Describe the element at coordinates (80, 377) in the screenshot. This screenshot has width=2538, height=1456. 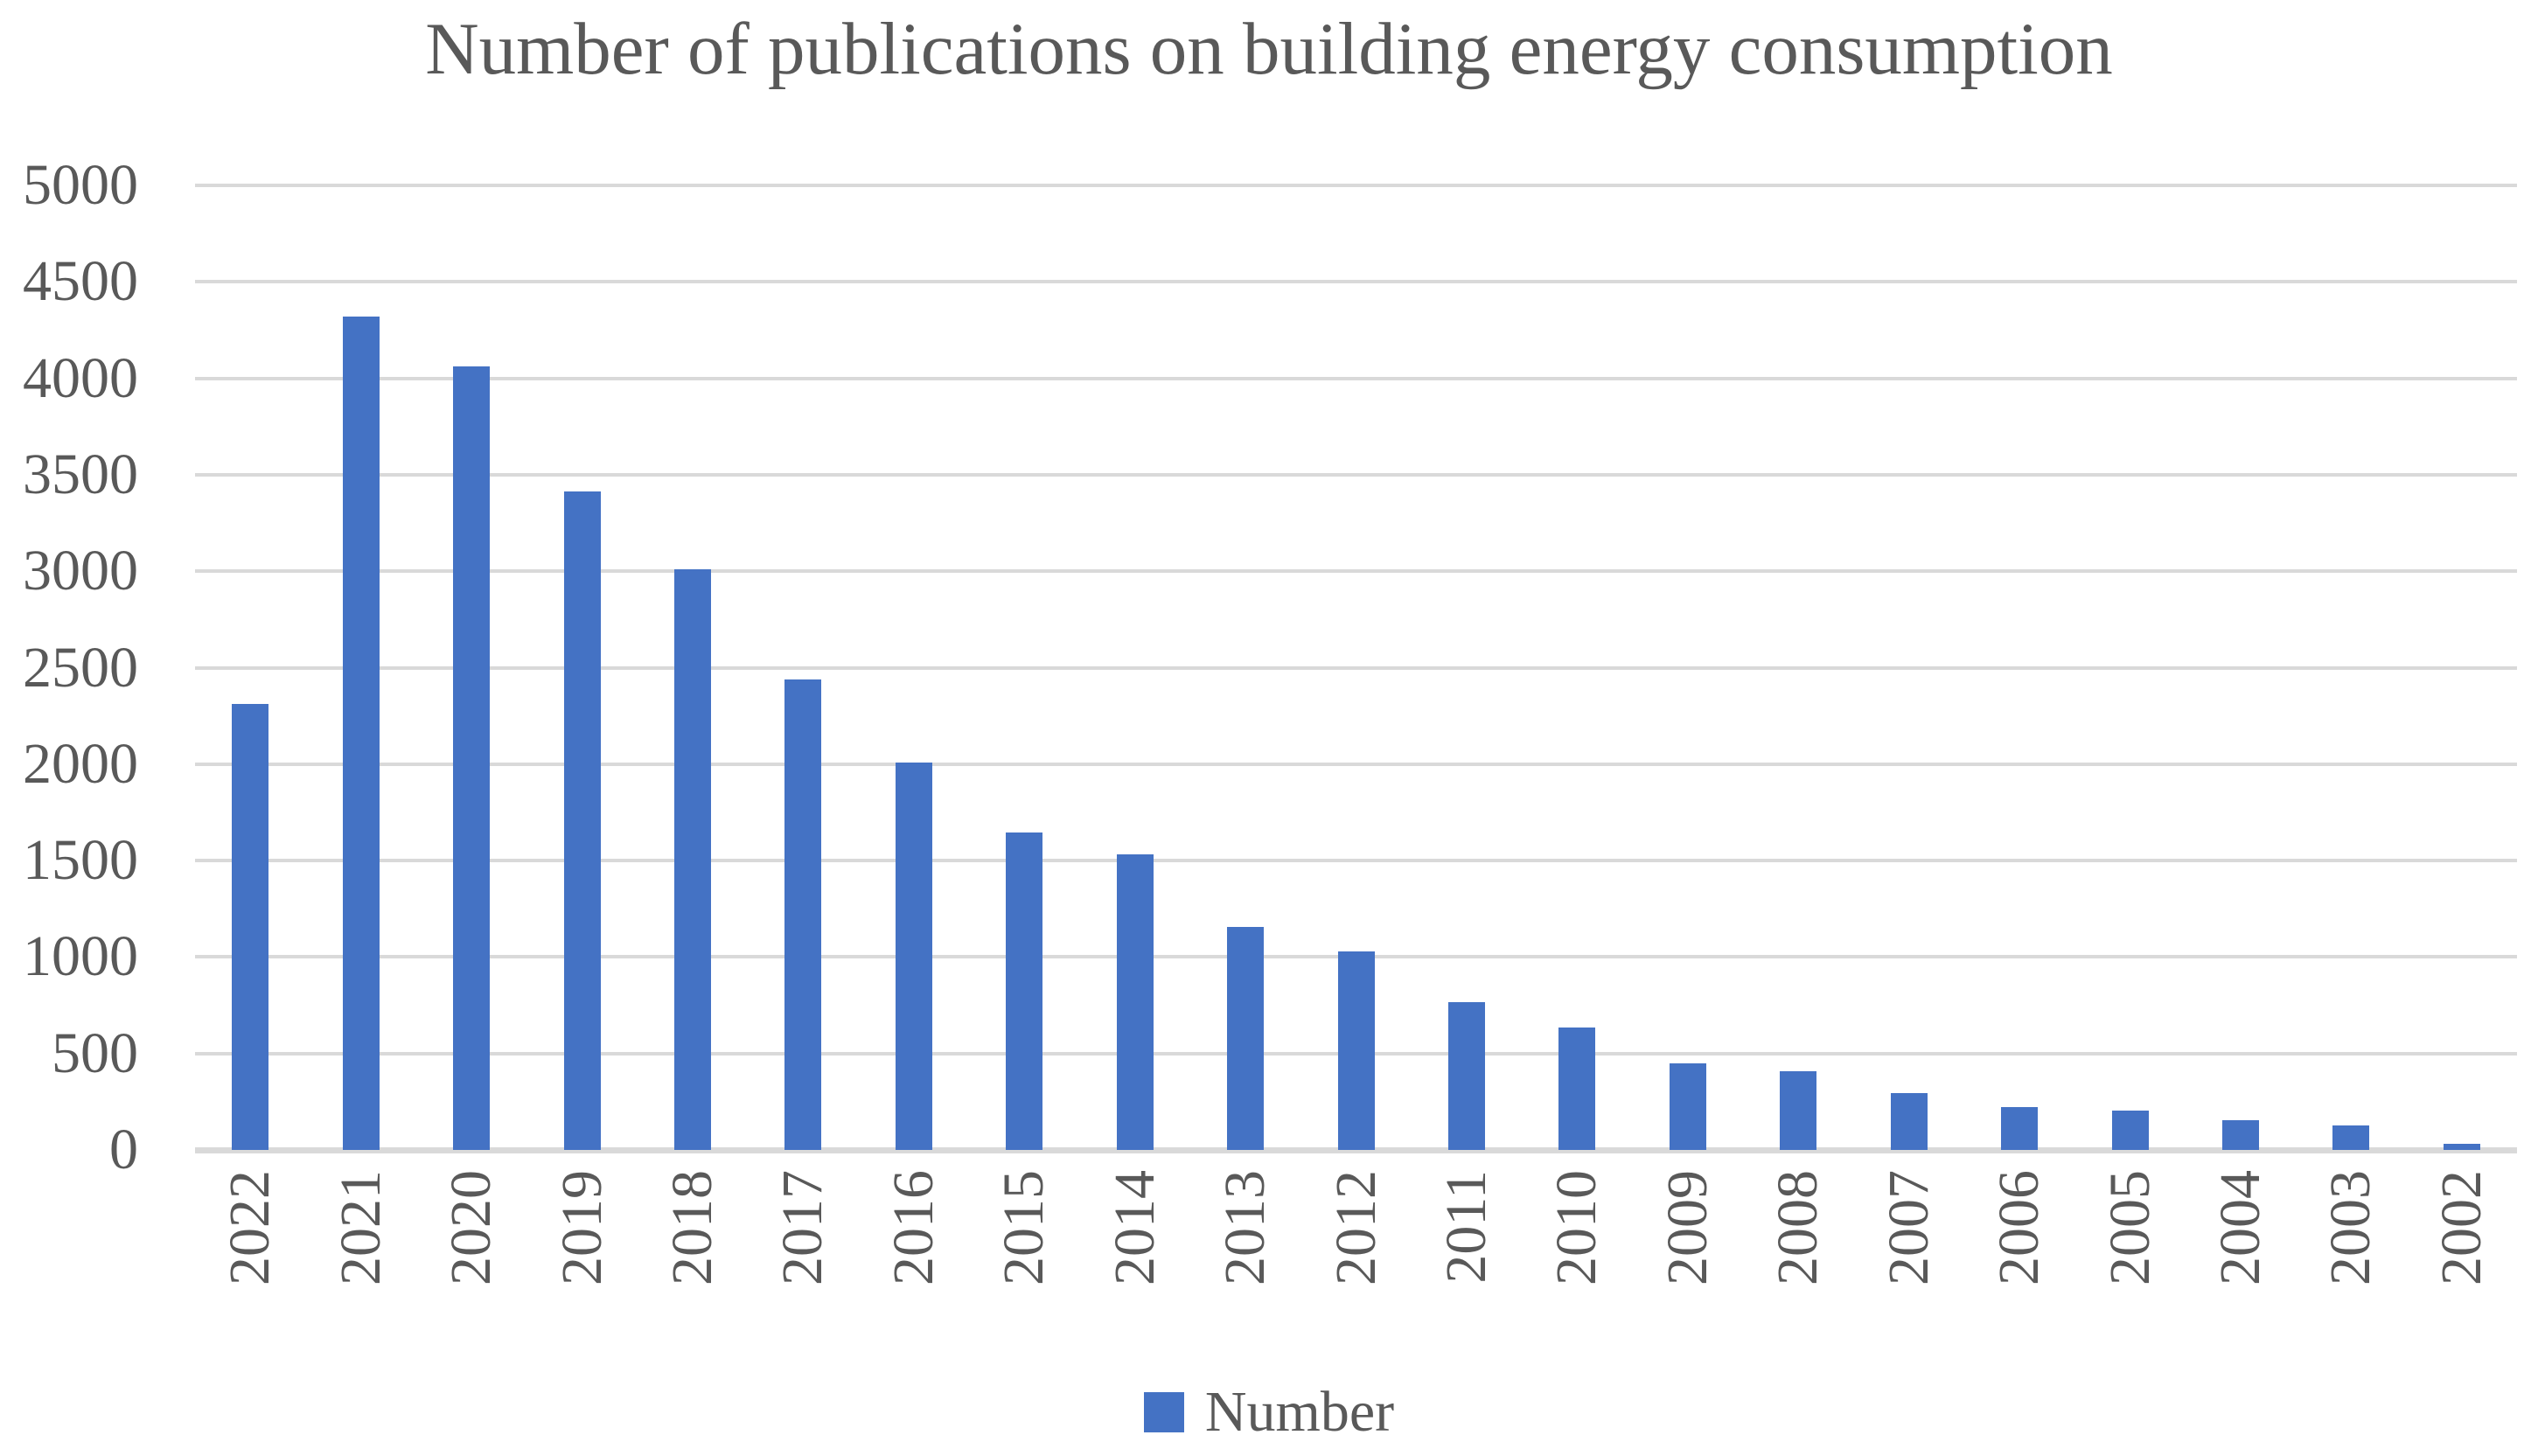
I see `y-axis-label-4000: 4000` at that location.